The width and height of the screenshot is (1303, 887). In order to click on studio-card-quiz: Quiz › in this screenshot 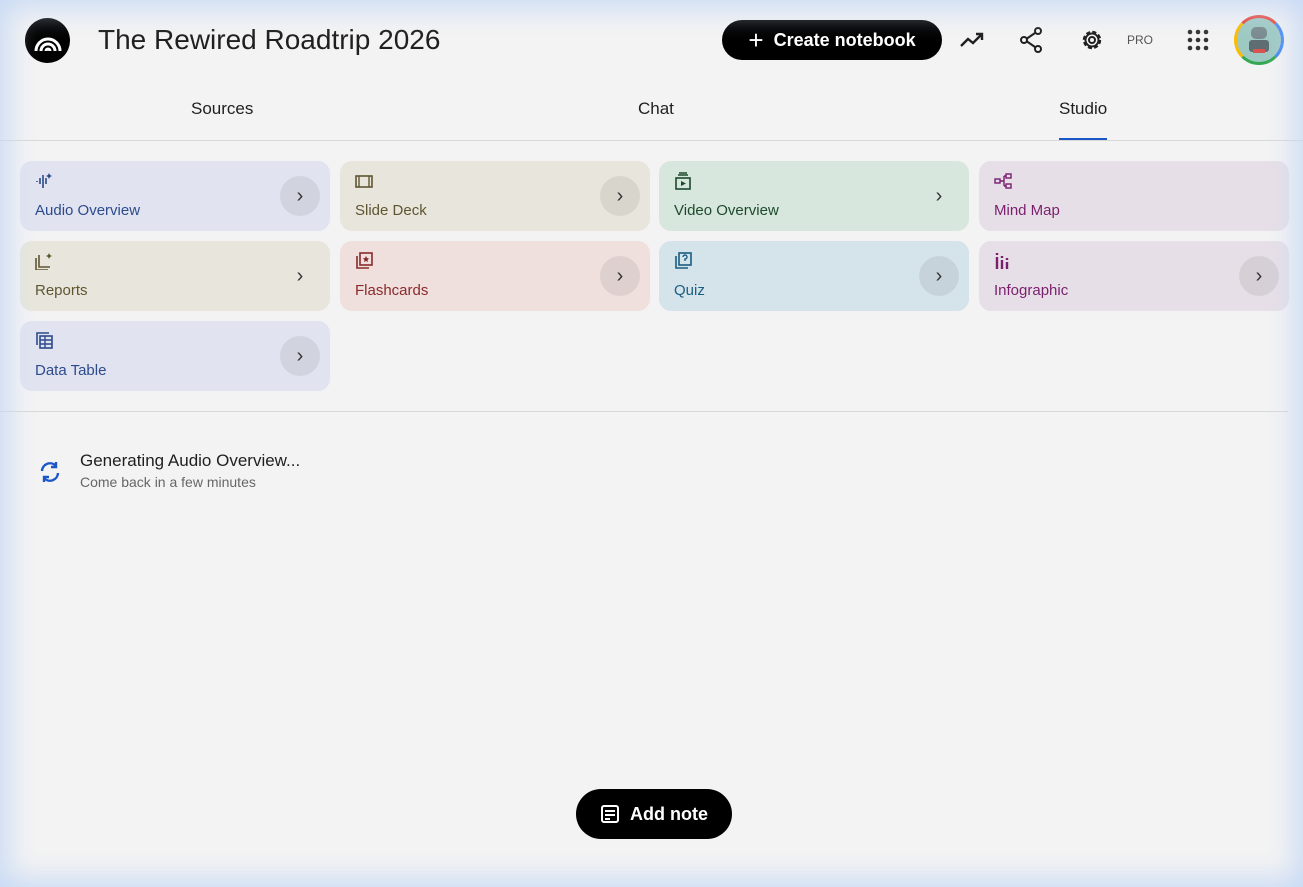, I will do `click(814, 276)`.